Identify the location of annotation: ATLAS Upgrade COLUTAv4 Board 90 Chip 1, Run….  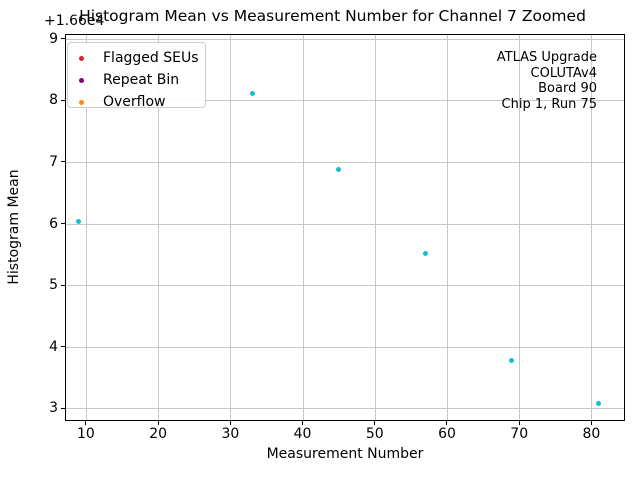
(547, 81).